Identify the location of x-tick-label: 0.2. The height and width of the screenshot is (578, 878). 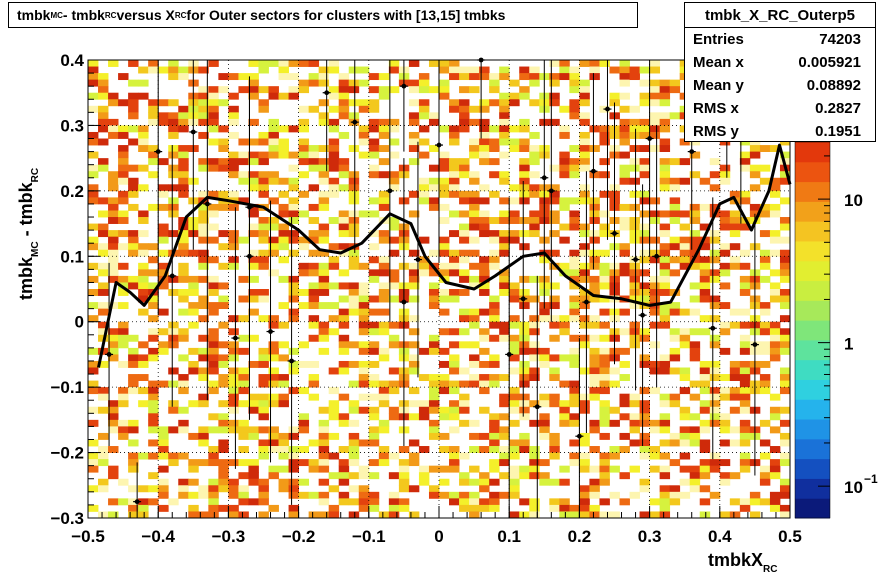
(580, 536).